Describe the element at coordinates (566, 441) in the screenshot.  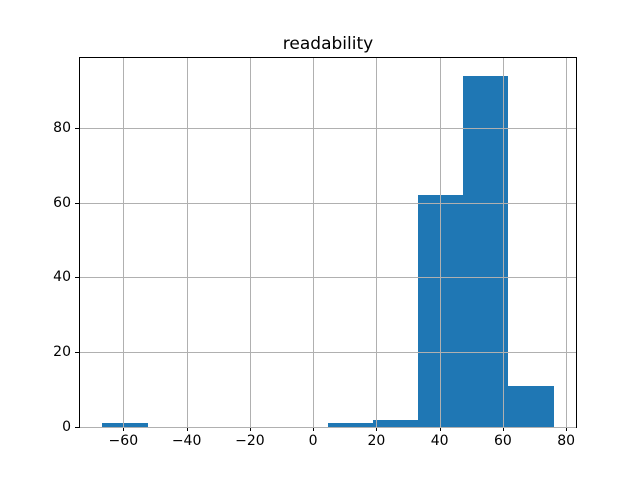
I see `x-tick-label: 80` at that location.